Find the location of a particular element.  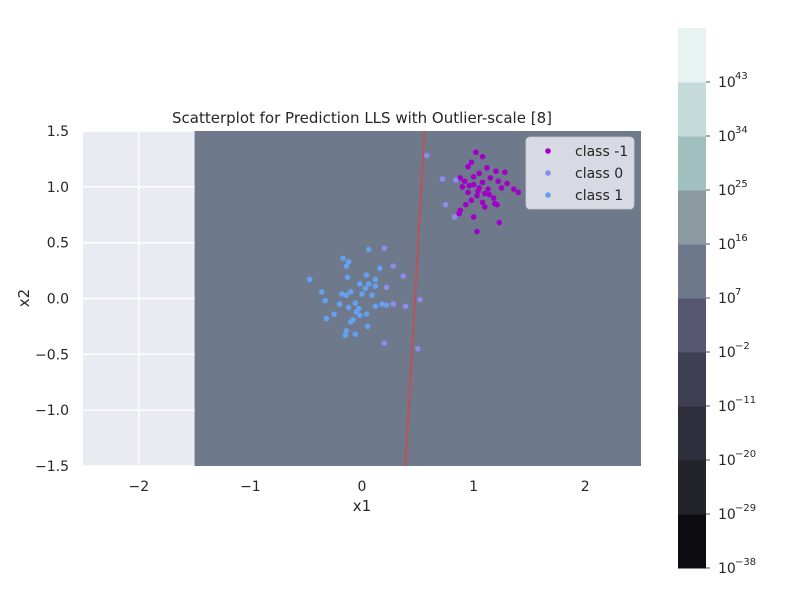

y-tick-label: −1.5 is located at coordinates (52, 467).